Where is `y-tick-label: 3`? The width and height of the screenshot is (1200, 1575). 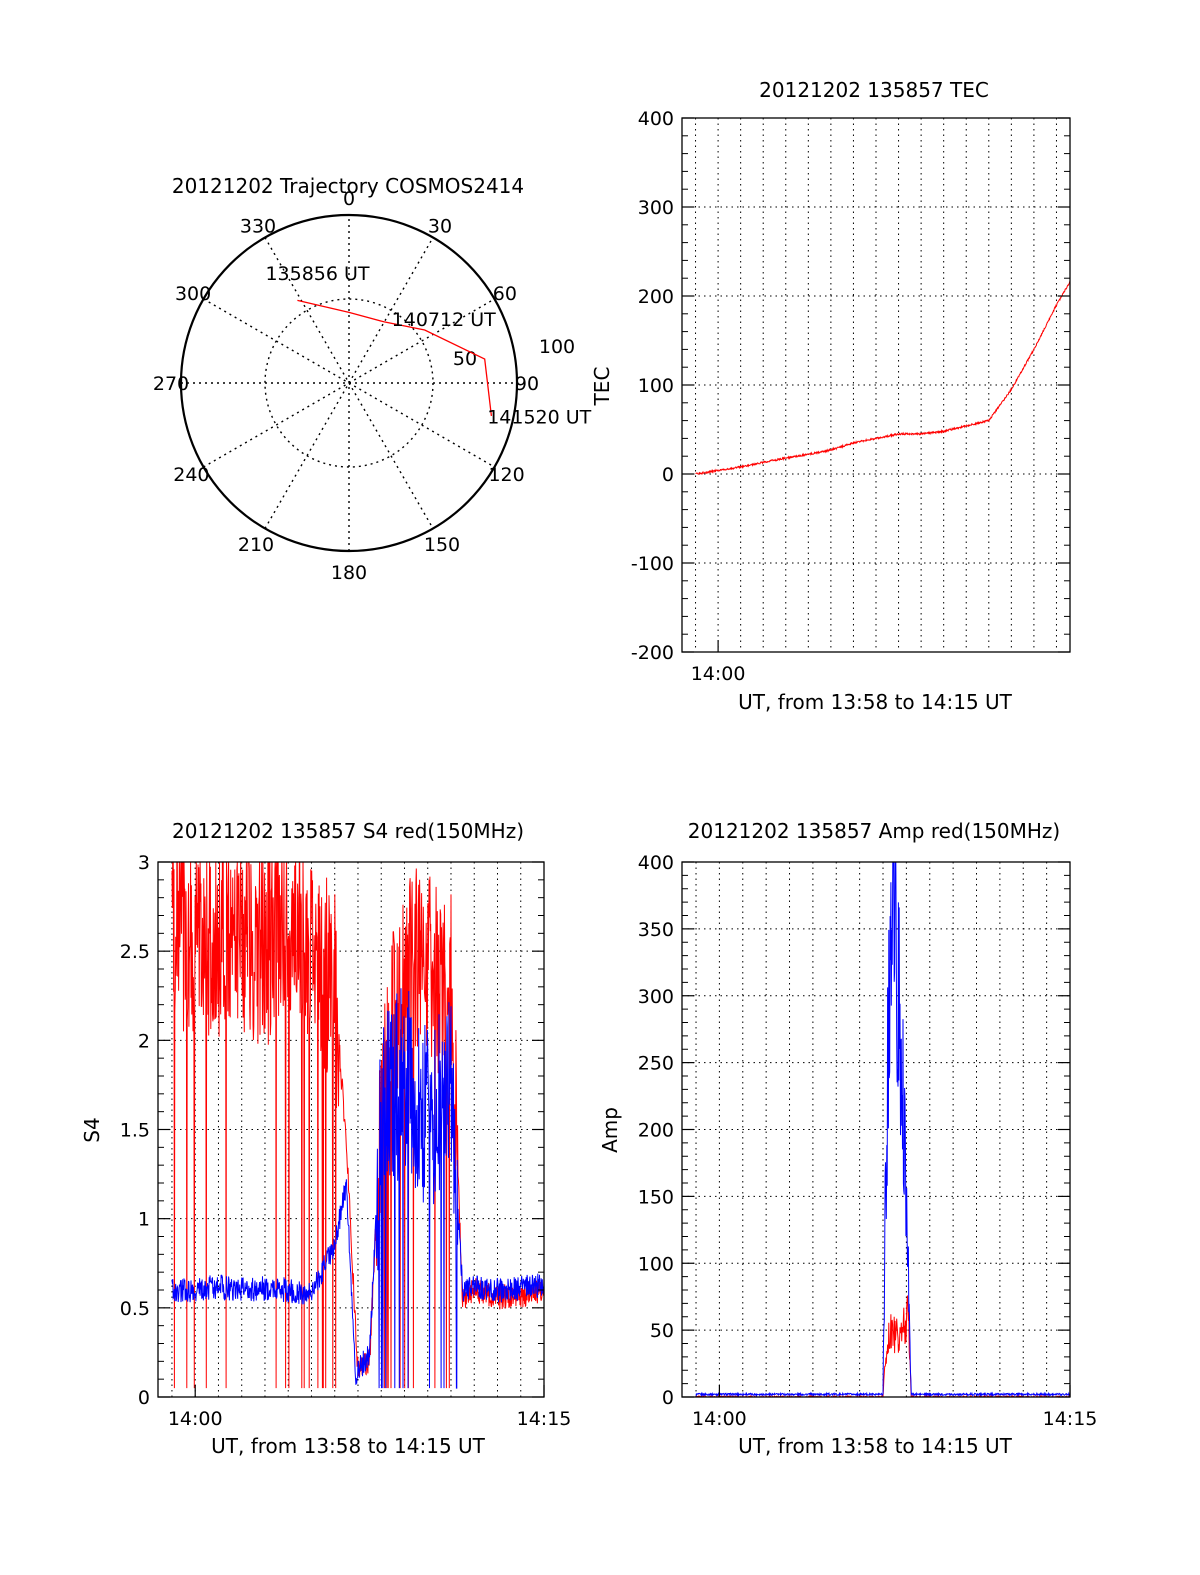 y-tick-label: 3 is located at coordinates (144, 863).